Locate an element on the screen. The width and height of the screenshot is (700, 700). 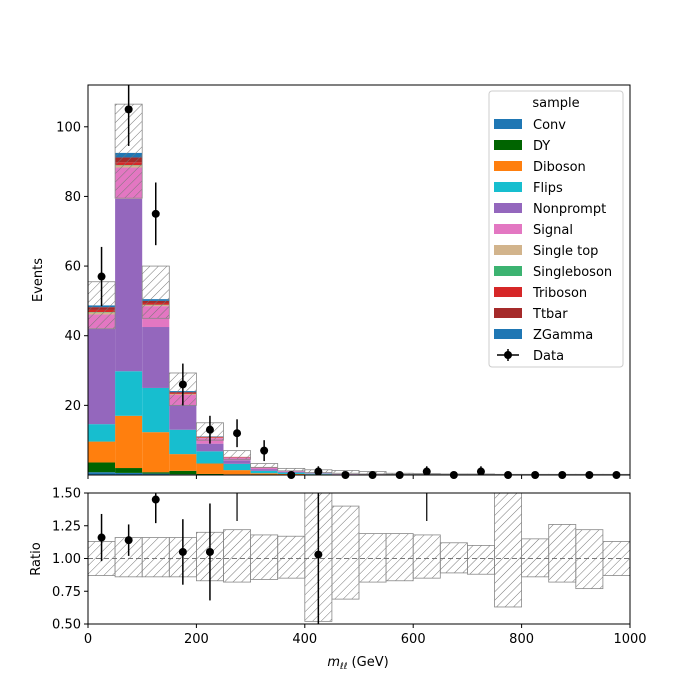
ratio-y-tick-label: 1.25 is located at coordinates (66, 526).